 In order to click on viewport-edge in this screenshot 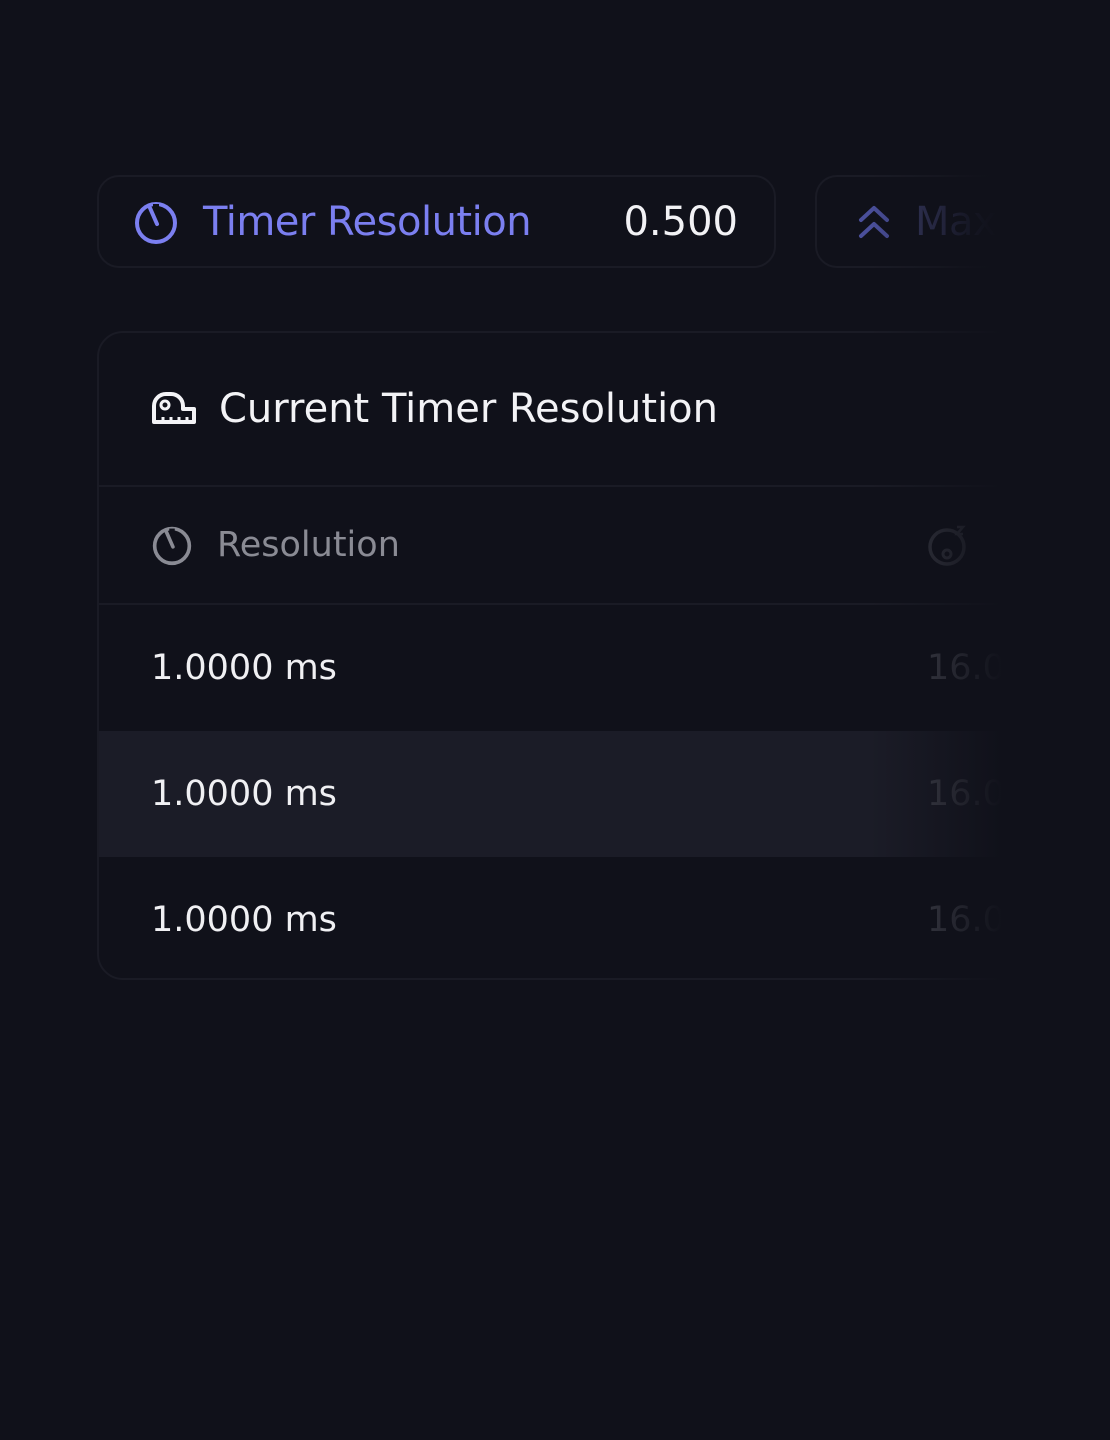, I will do `click(1057, 720)`.